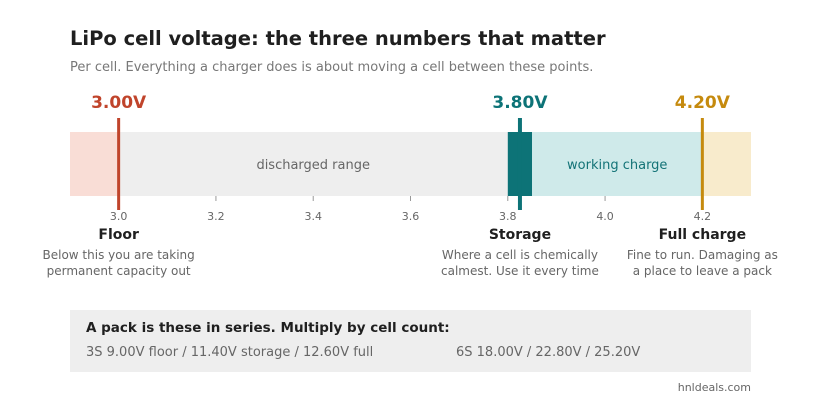 The width and height of the screenshot is (820, 400). What do you see at coordinates (119, 255) in the screenshot?
I see `marker-desc-0-0: Below this you are taking` at bounding box center [119, 255].